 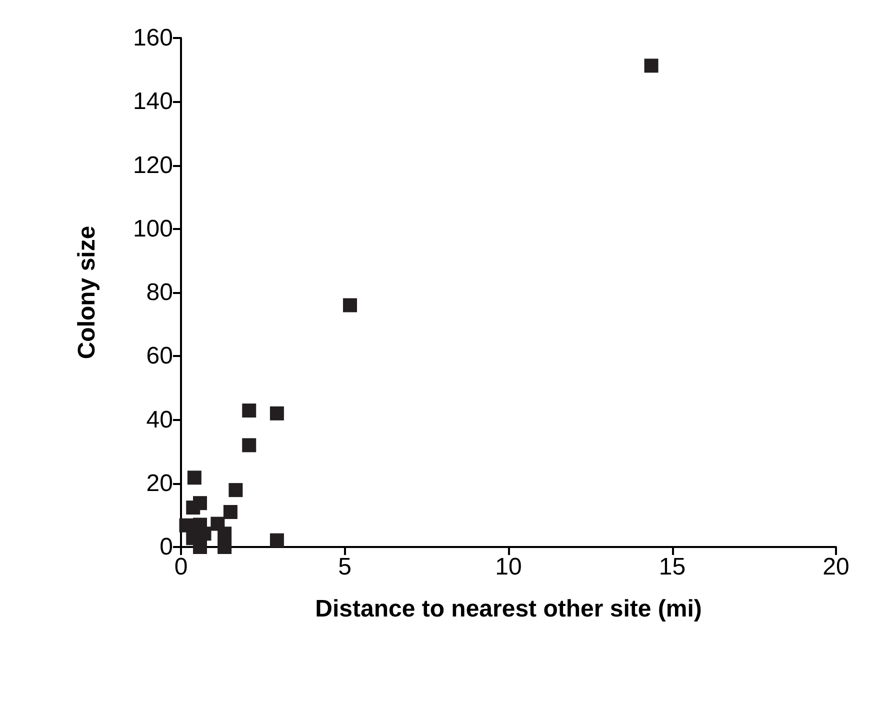 I want to click on y-tick-label: 160, so click(x=152, y=38).